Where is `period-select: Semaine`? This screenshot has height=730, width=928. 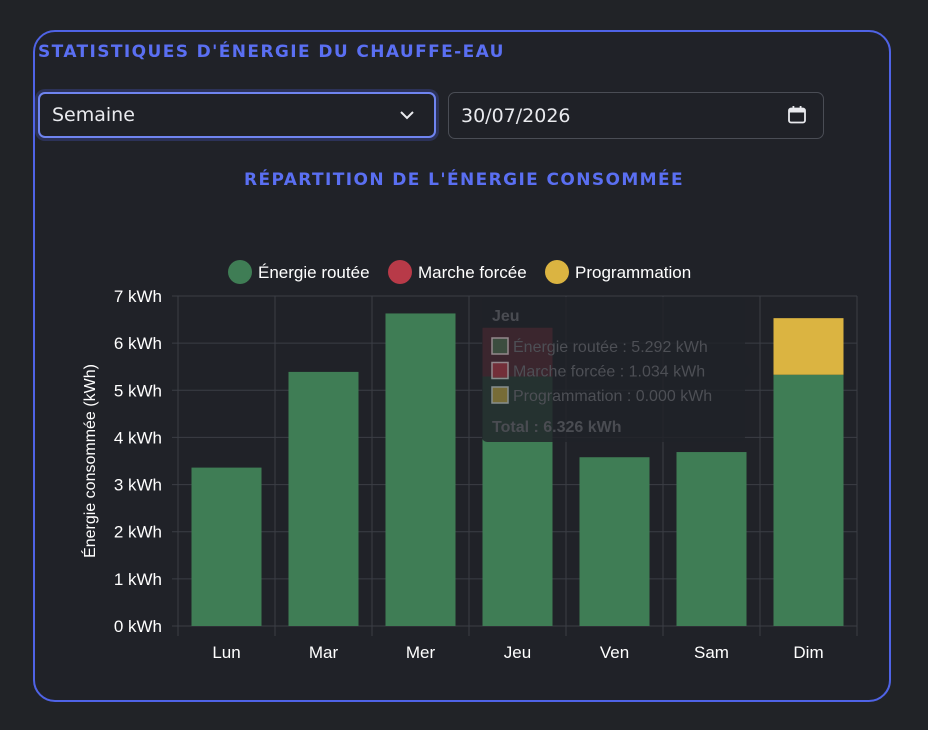 period-select: Semaine is located at coordinates (237, 115).